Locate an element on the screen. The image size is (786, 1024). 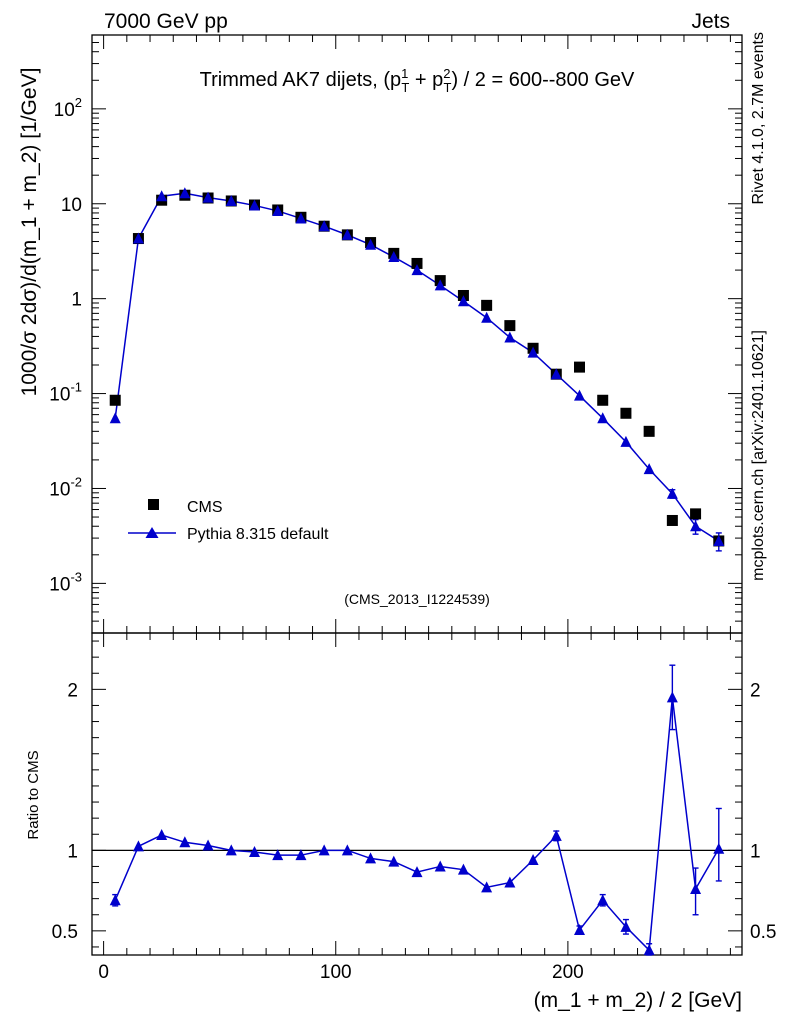
main-y-axis-label: 1000/σ 2dσ)/d(m_1 + m_2) [1/GeV] is located at coordinates (29, 232).